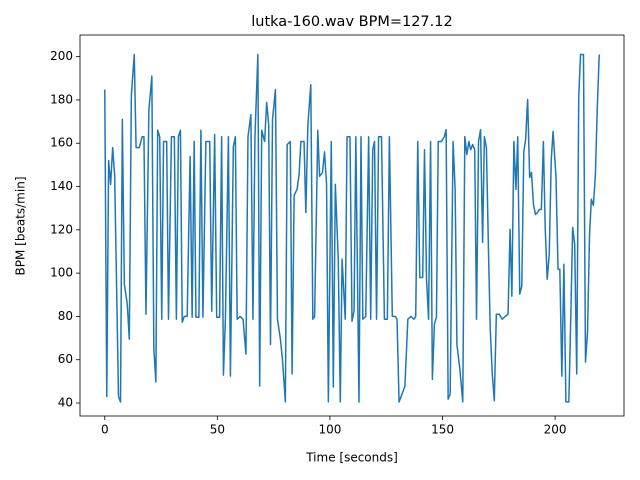 The width and height of the screenshot is (640, 480). I want to click on x-tick-label: 200, so click(555, 430).